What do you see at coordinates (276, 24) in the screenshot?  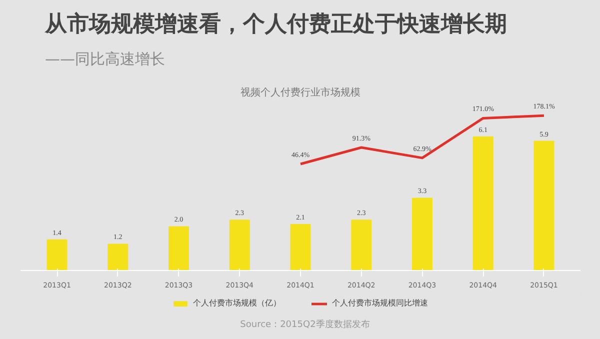 I see `chart-title: 从市场规模增速看，个人付费正处于快速增长期` at bounding box center [276, 24].